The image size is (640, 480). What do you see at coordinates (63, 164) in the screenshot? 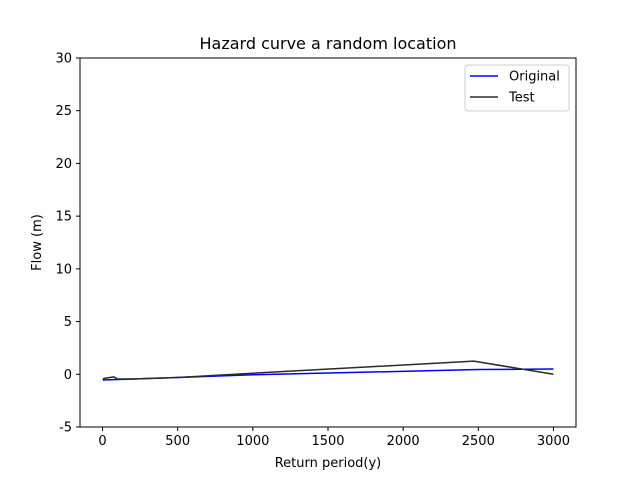
I see `y-tick-label: 20` at bounding box center [63, 164].